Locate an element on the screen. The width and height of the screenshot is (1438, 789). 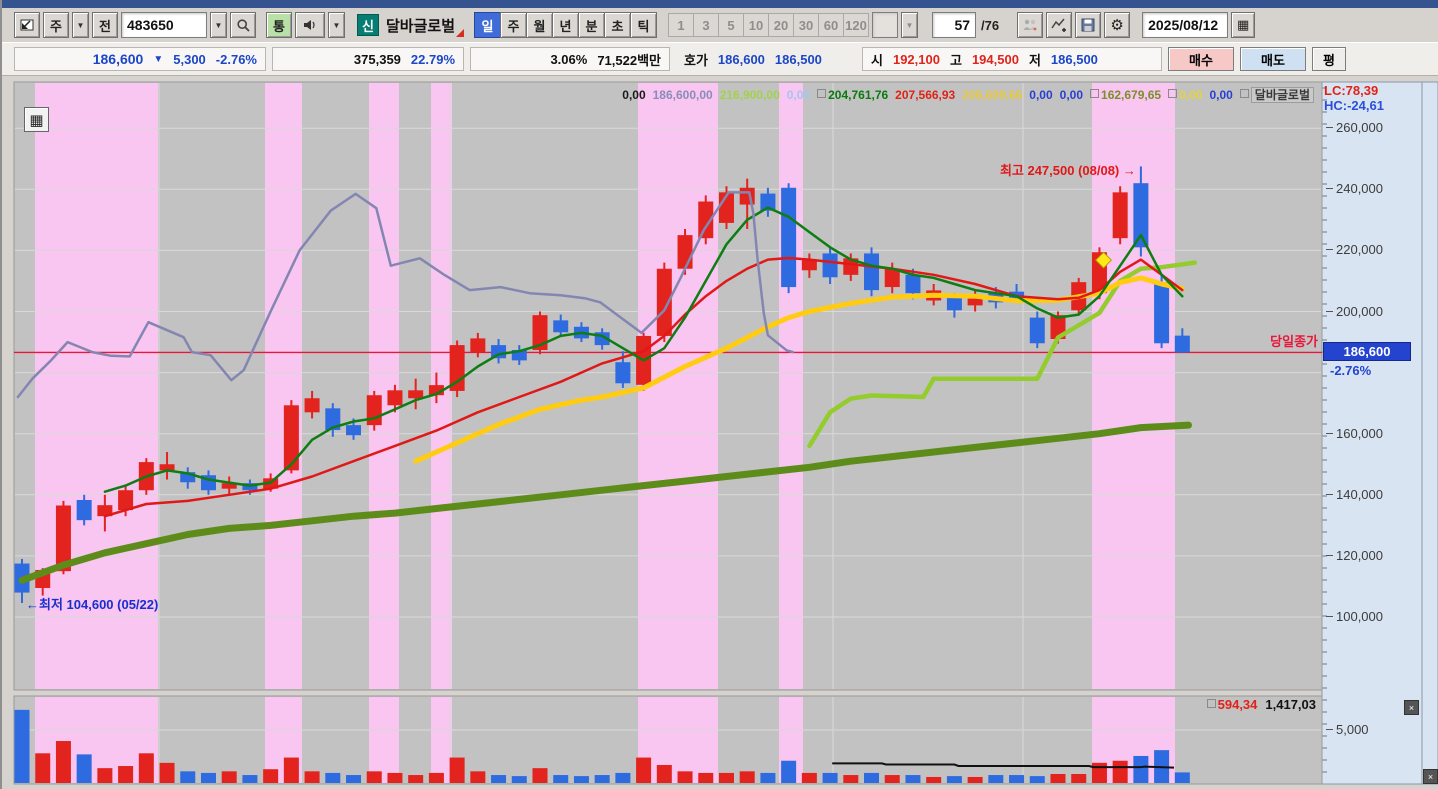
legend-item: 204,761,76 is located at coordinates (852, 95).